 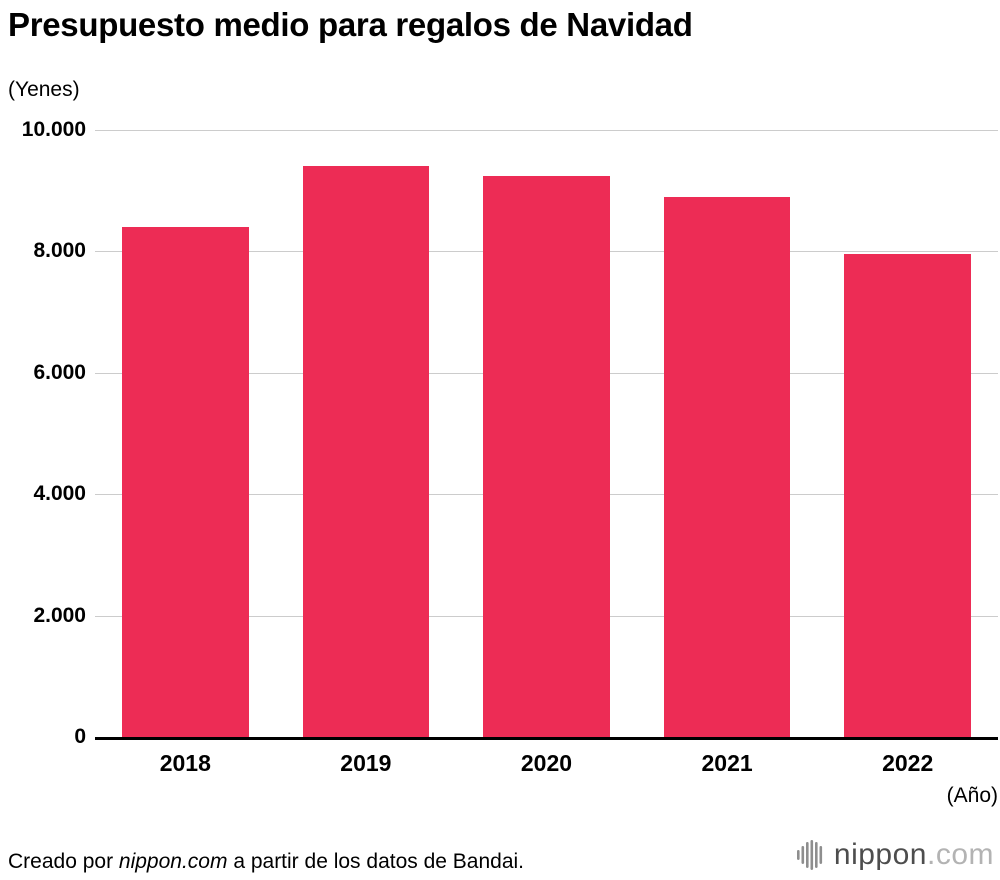 I want to click on x-tick-label-2020: 2020, so click(x=546, y=763).